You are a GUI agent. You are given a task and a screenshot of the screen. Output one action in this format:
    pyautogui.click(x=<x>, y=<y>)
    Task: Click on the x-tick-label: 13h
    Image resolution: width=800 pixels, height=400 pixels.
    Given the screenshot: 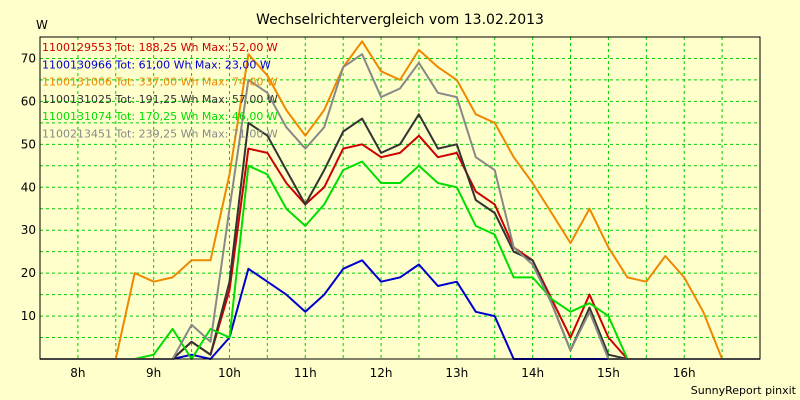 What is the action you would take?
    pyautogui.click(x=456, y=373)
    